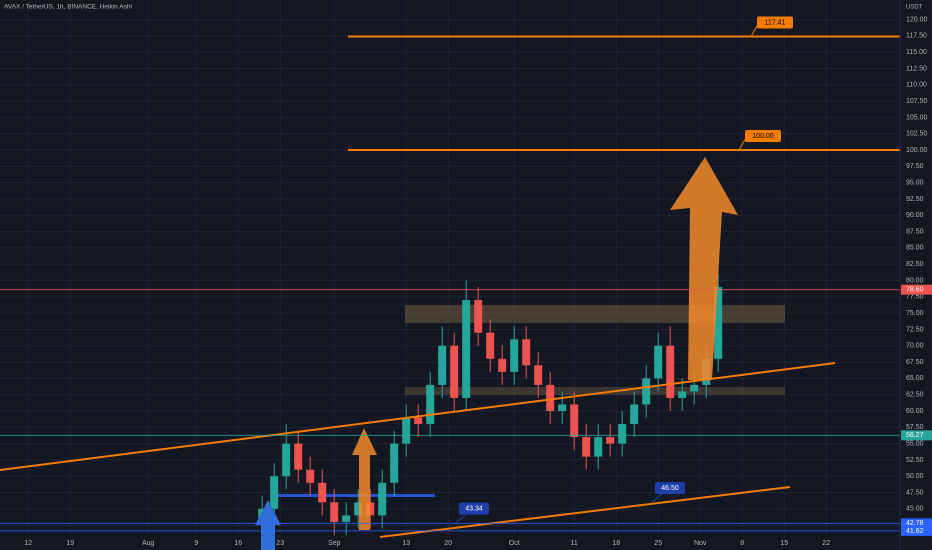 The height and width of the screenshot is (550, 932). I want to click on price-axis, so click(916, 275).